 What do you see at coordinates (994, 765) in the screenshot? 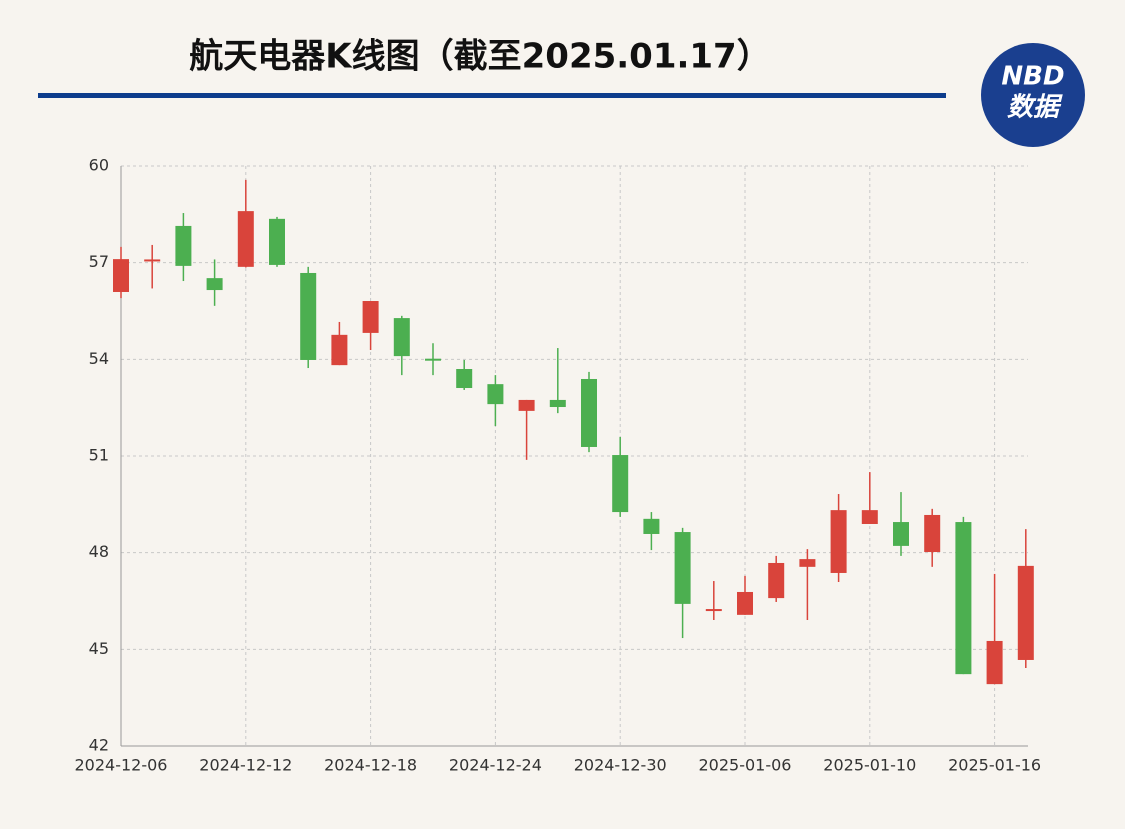
I see `x-tick-label: 2025-01-16` at bounding box center [994, 765].